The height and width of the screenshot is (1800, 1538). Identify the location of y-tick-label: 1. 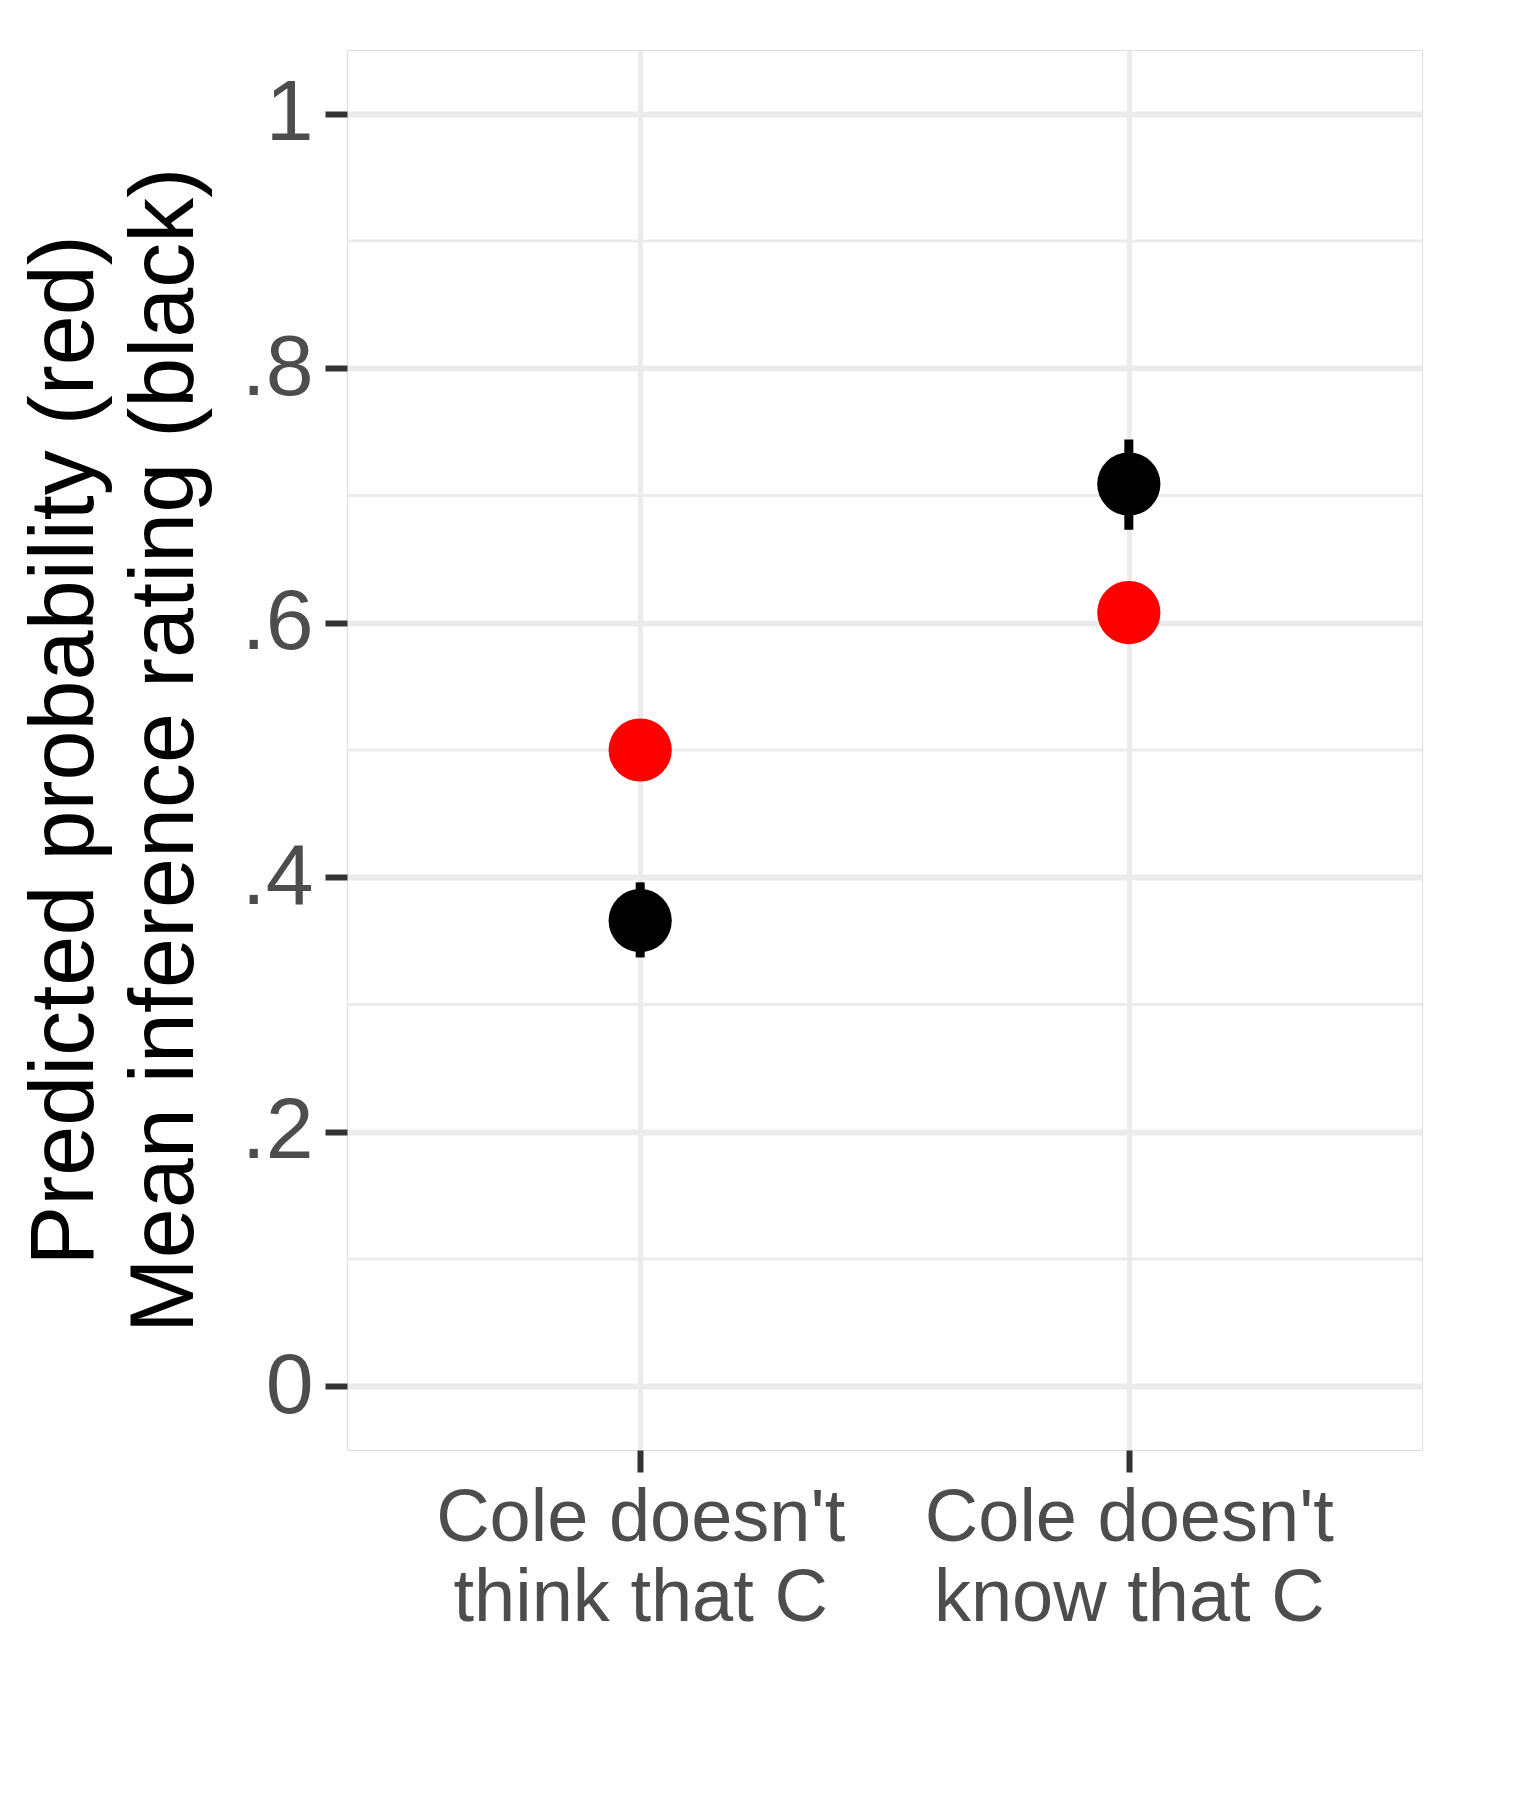
(289, 110).